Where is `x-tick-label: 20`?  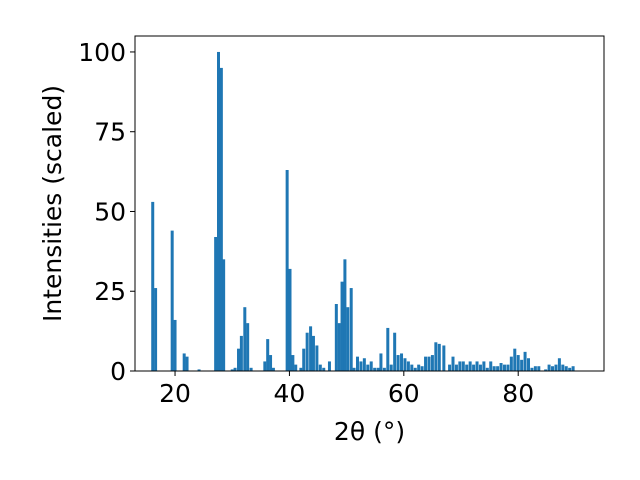
x-tick-label: 20 is located at coordinates (175, 393).